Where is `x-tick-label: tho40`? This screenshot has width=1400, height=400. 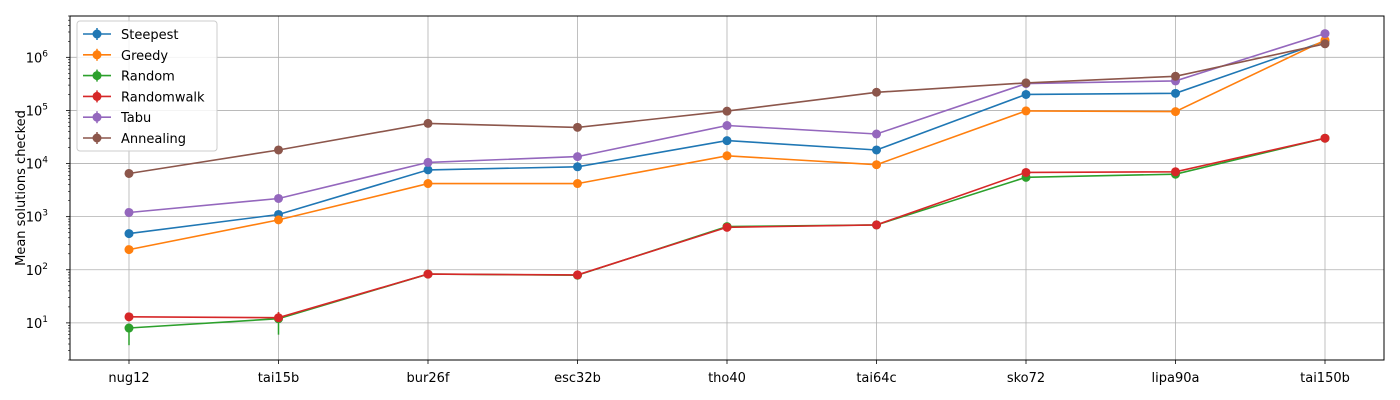 x-tick-label: tho40 is located at coordinates (727, 378).